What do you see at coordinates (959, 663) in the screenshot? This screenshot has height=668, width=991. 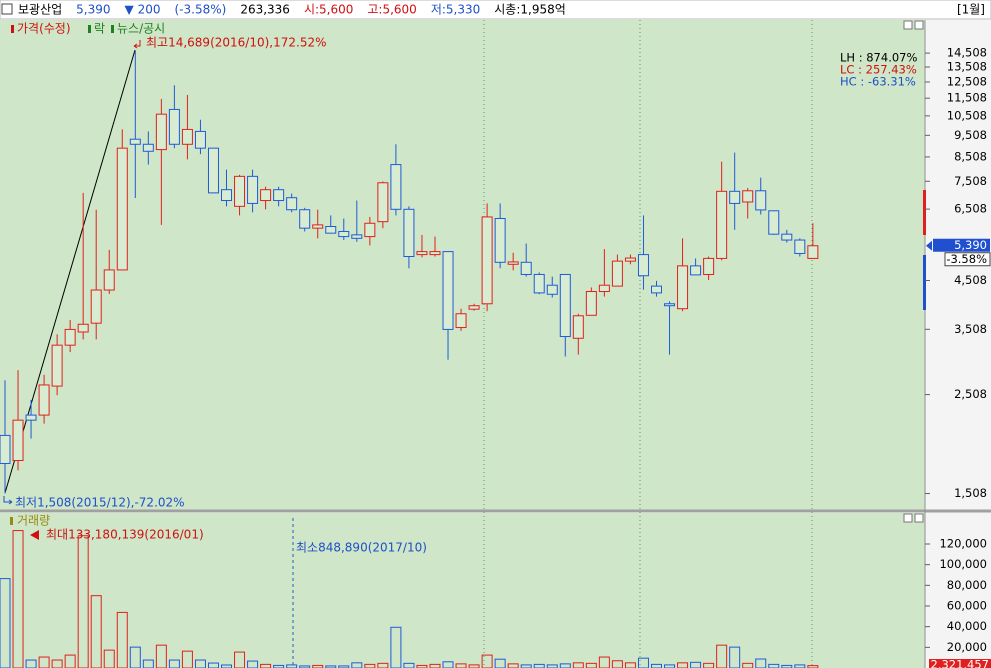 I see `last-volume-label: 2,321,457` at bounding box center [959, 663].